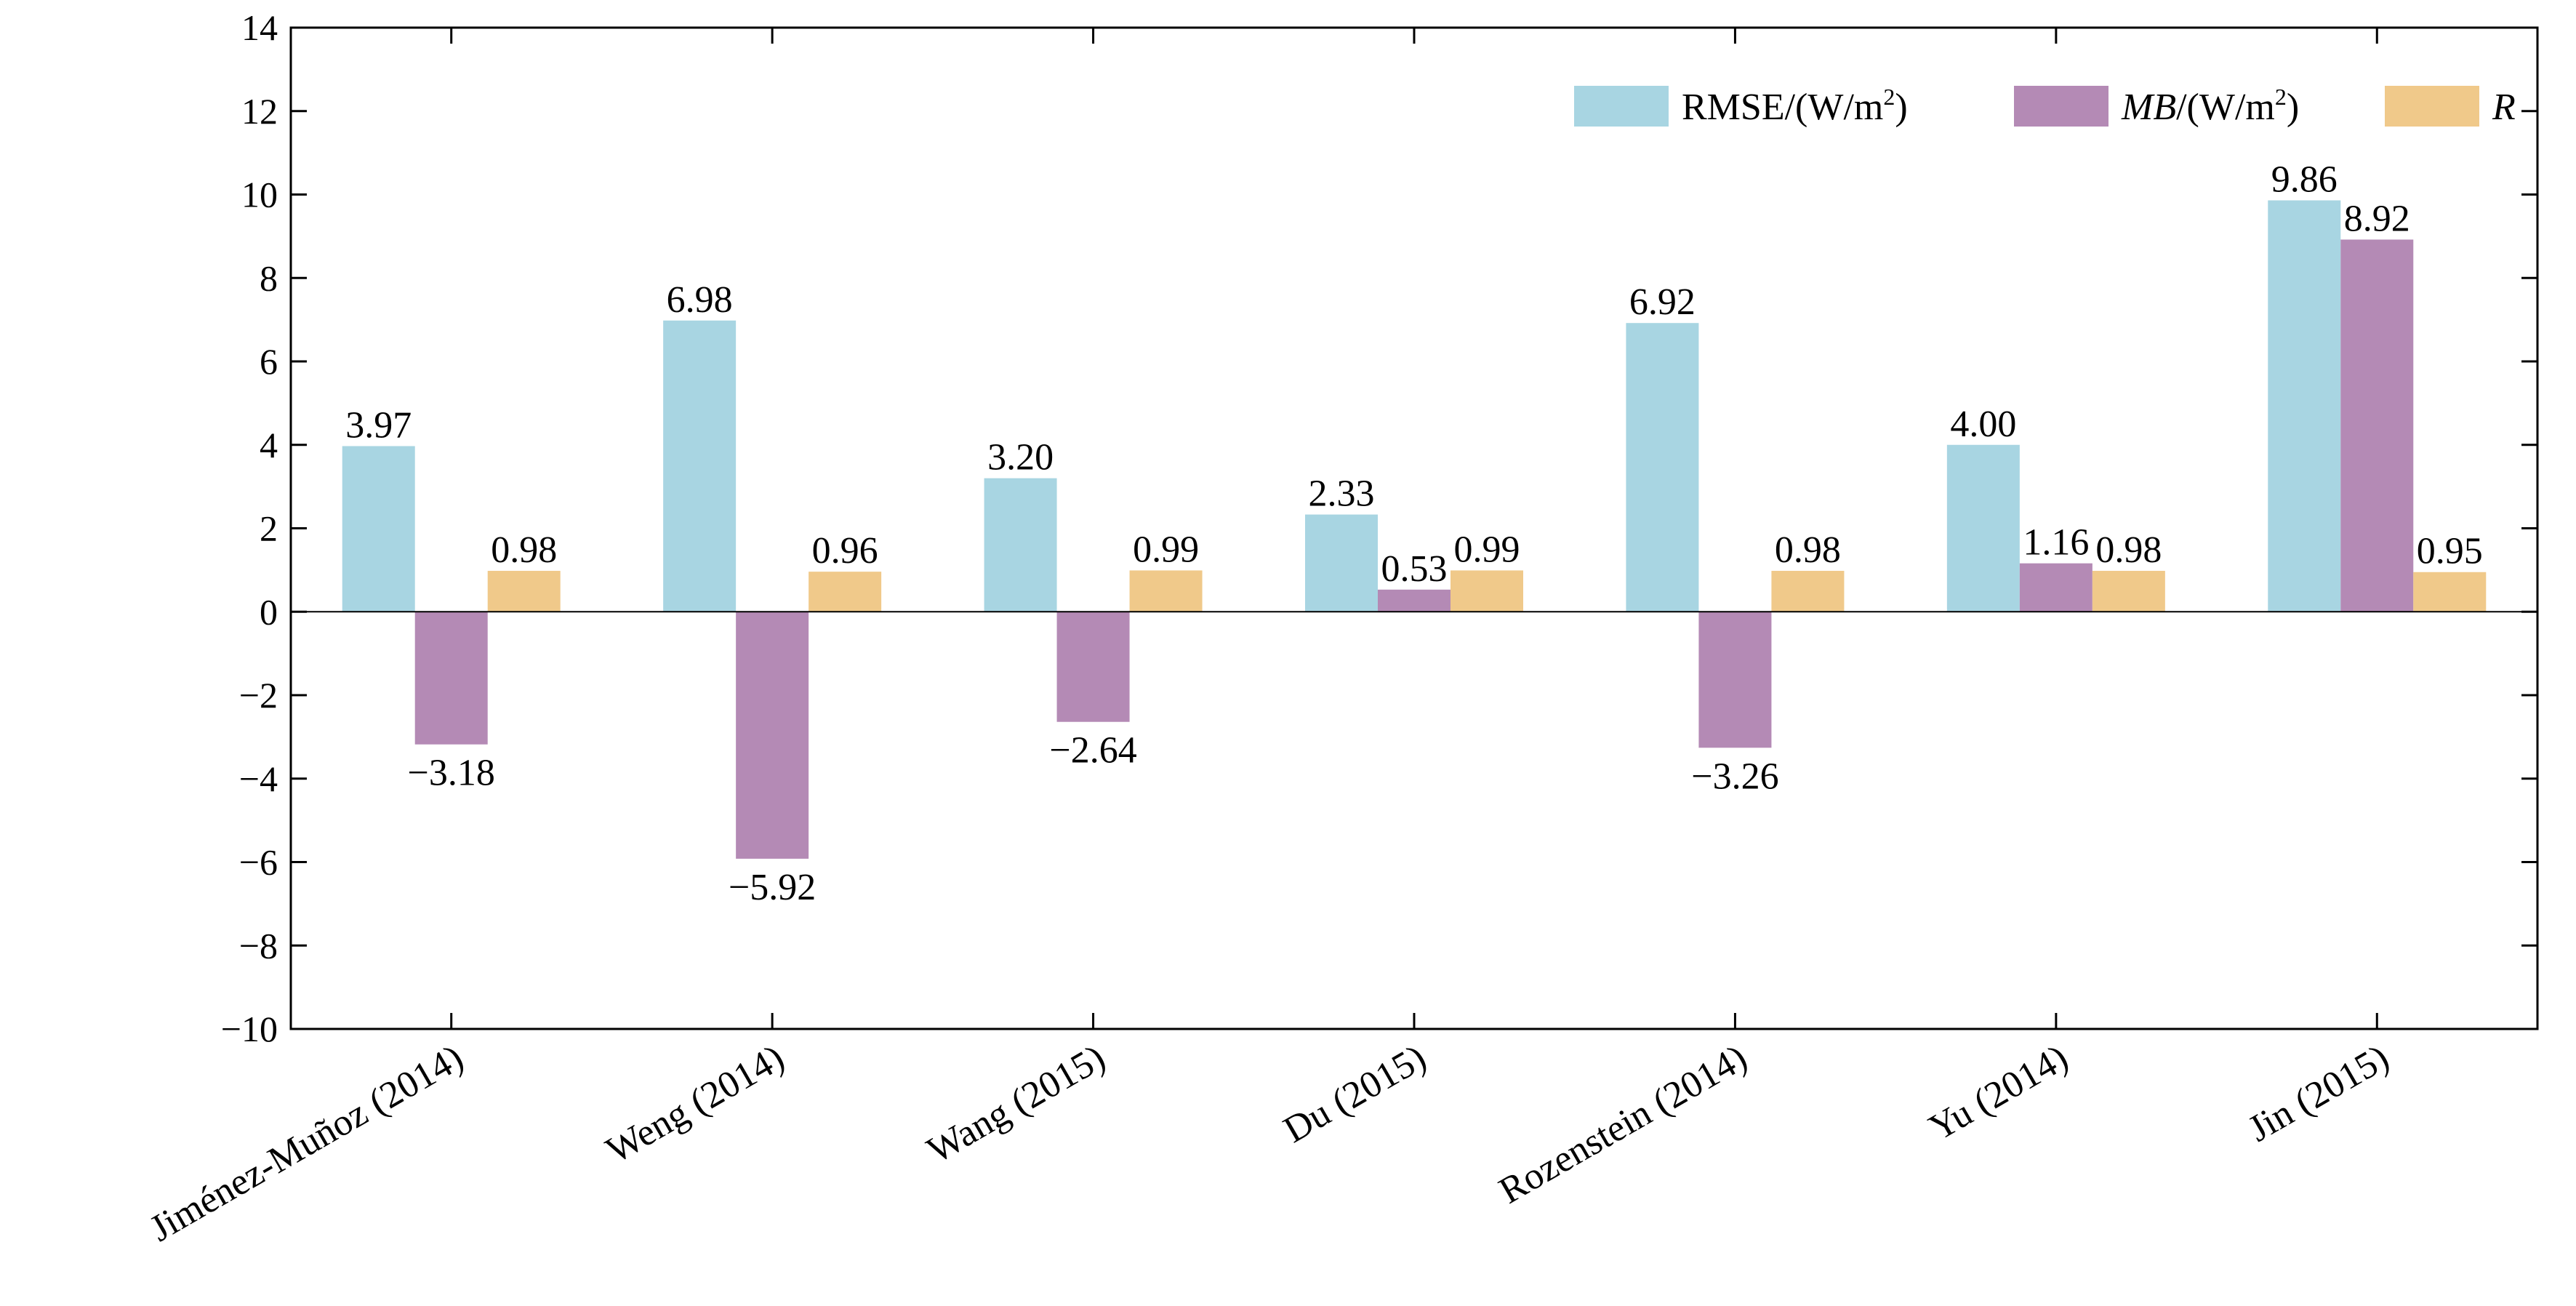 This screenshot has height=1306, width=2576. I want to click on legend-tail-1: ), so click(2293, 107).